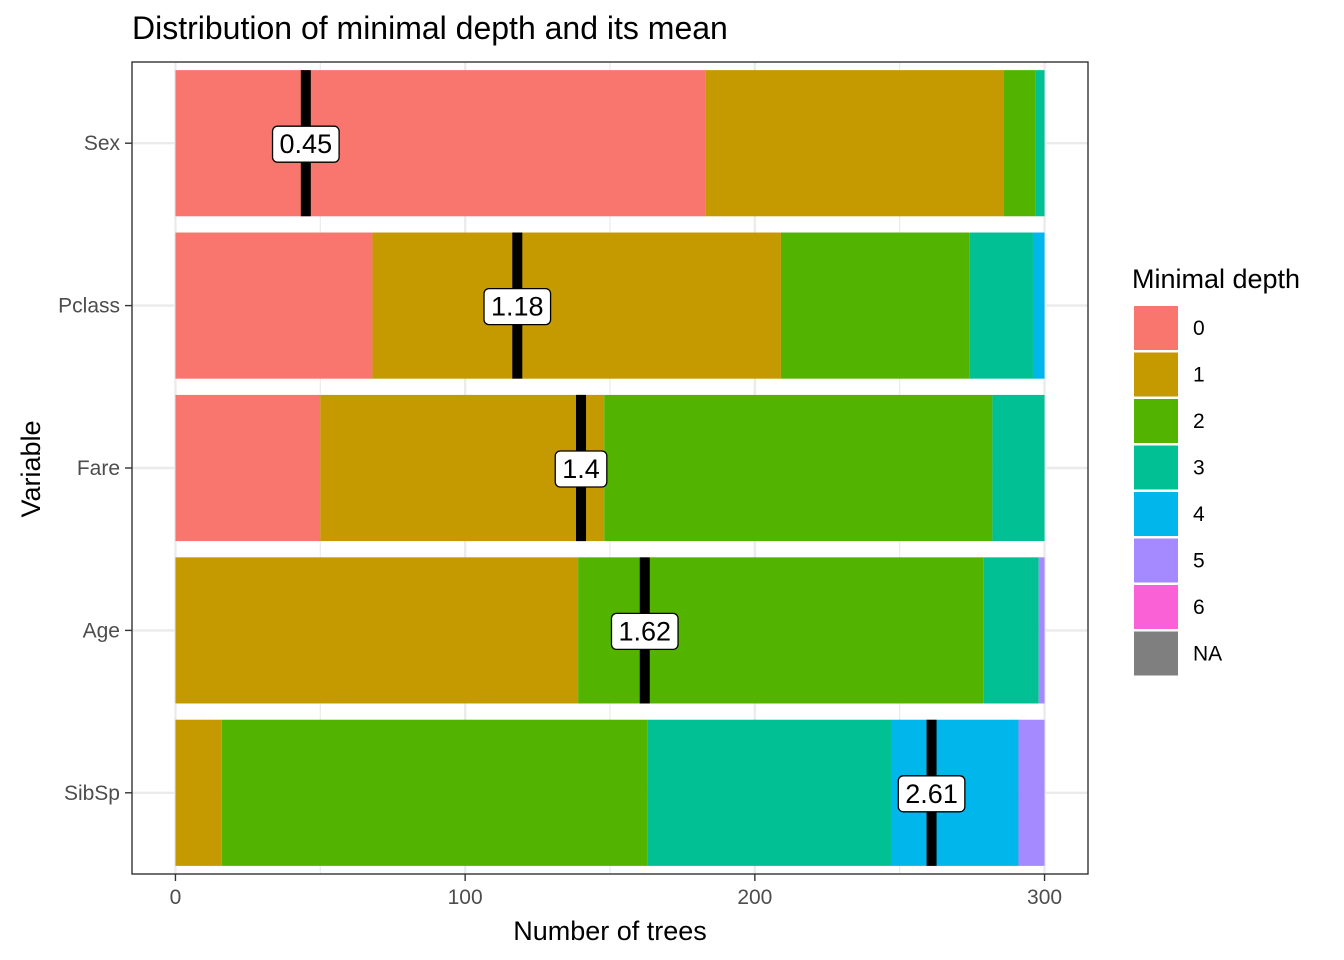 This screenshot has width=1344, height=960. I want to click on y-tick-label-pclass: Pclass, so click(89, 306).